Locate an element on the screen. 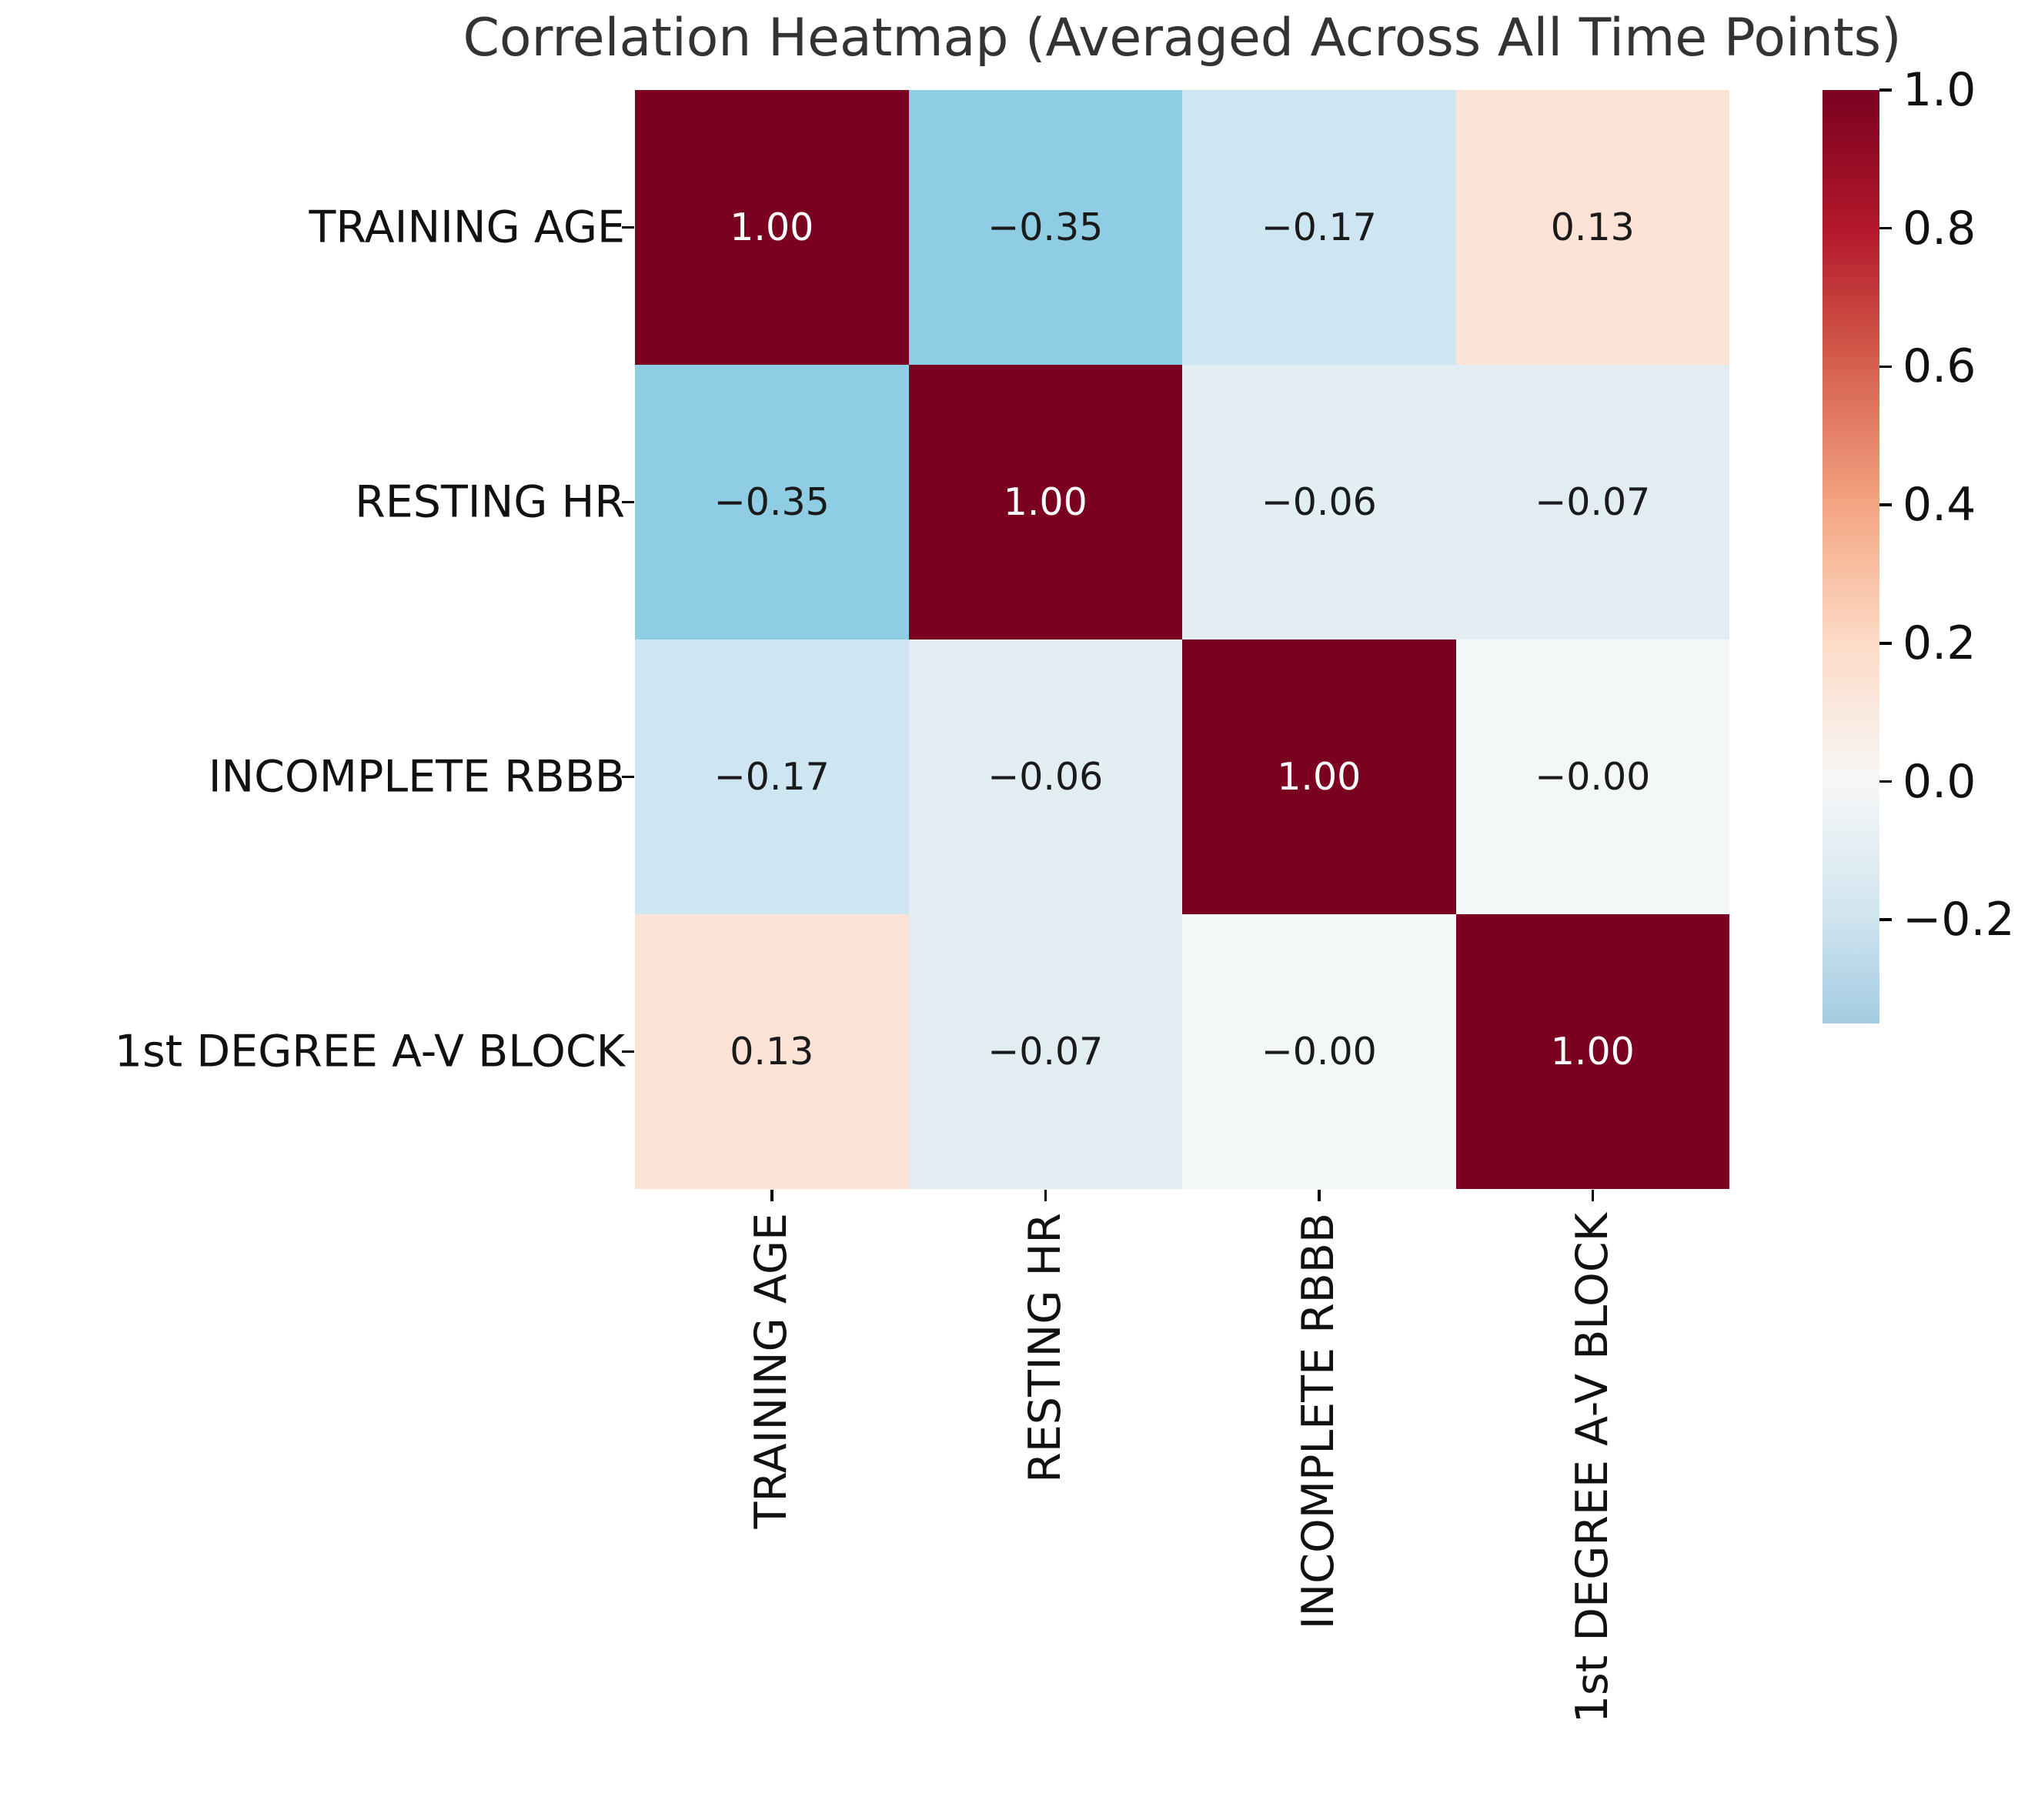  colorbar-tick-label: 1.0 is located at coordinates (1939, 90).